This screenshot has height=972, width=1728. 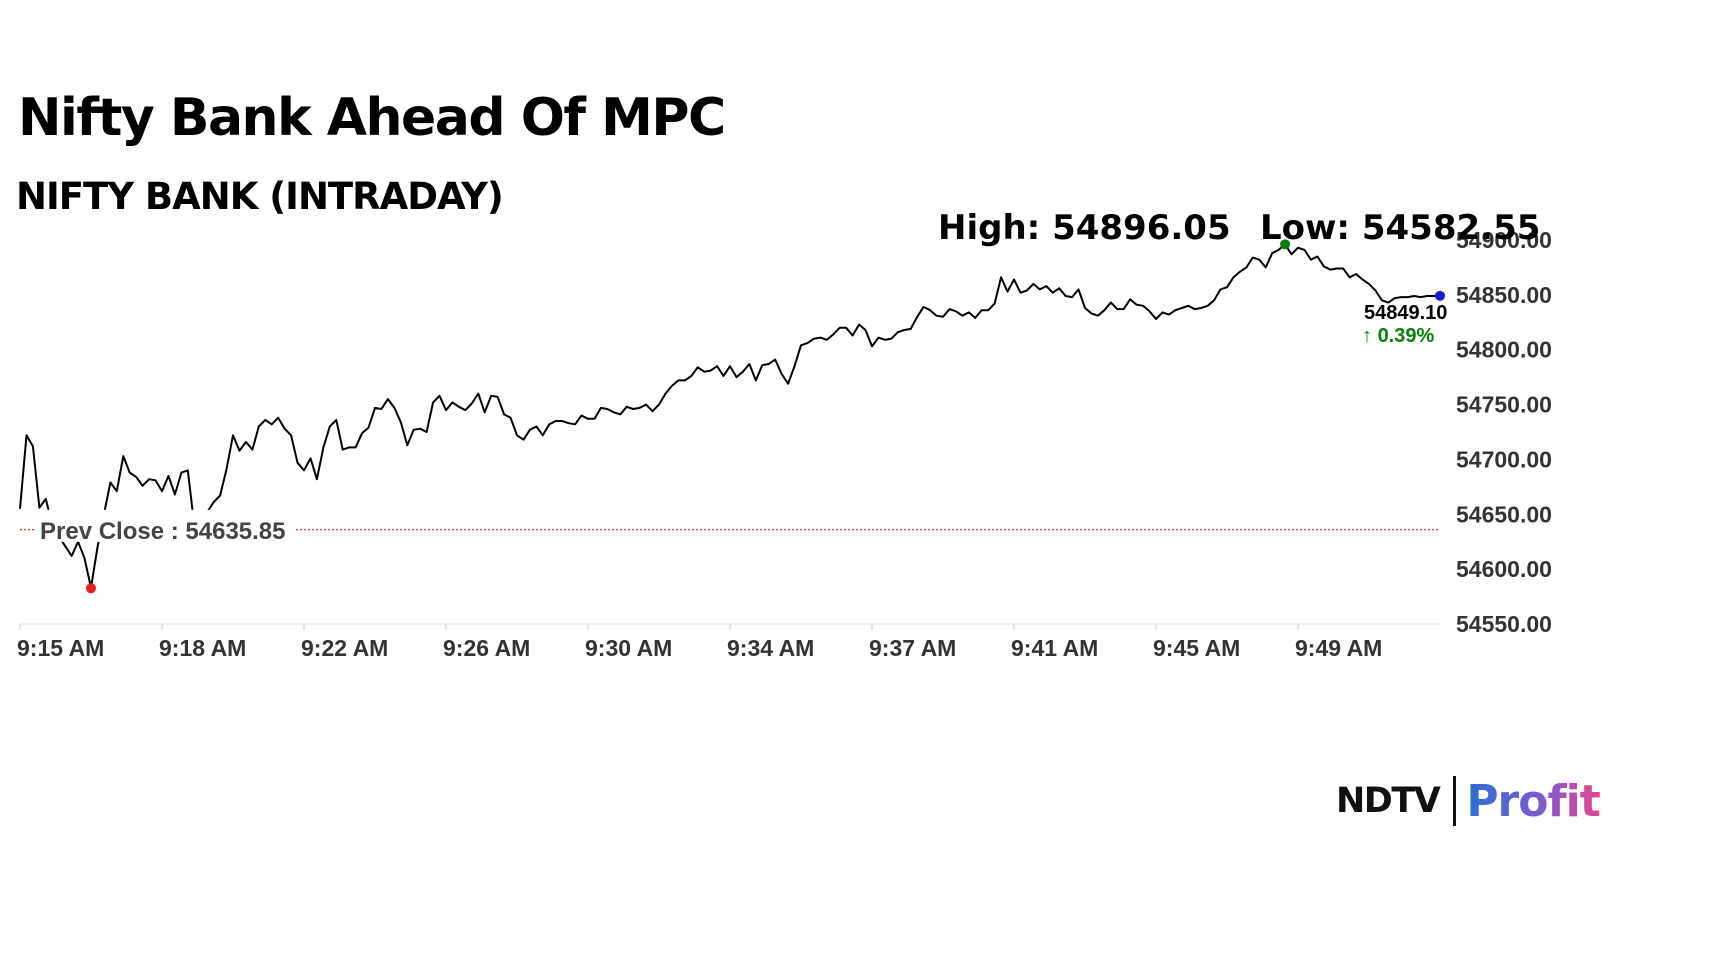 What do you see at coordinates (163, 531) in the screenshot?
I see `prev-close-label: Prev Close : 54635.85` at bounding box center [163, 531].